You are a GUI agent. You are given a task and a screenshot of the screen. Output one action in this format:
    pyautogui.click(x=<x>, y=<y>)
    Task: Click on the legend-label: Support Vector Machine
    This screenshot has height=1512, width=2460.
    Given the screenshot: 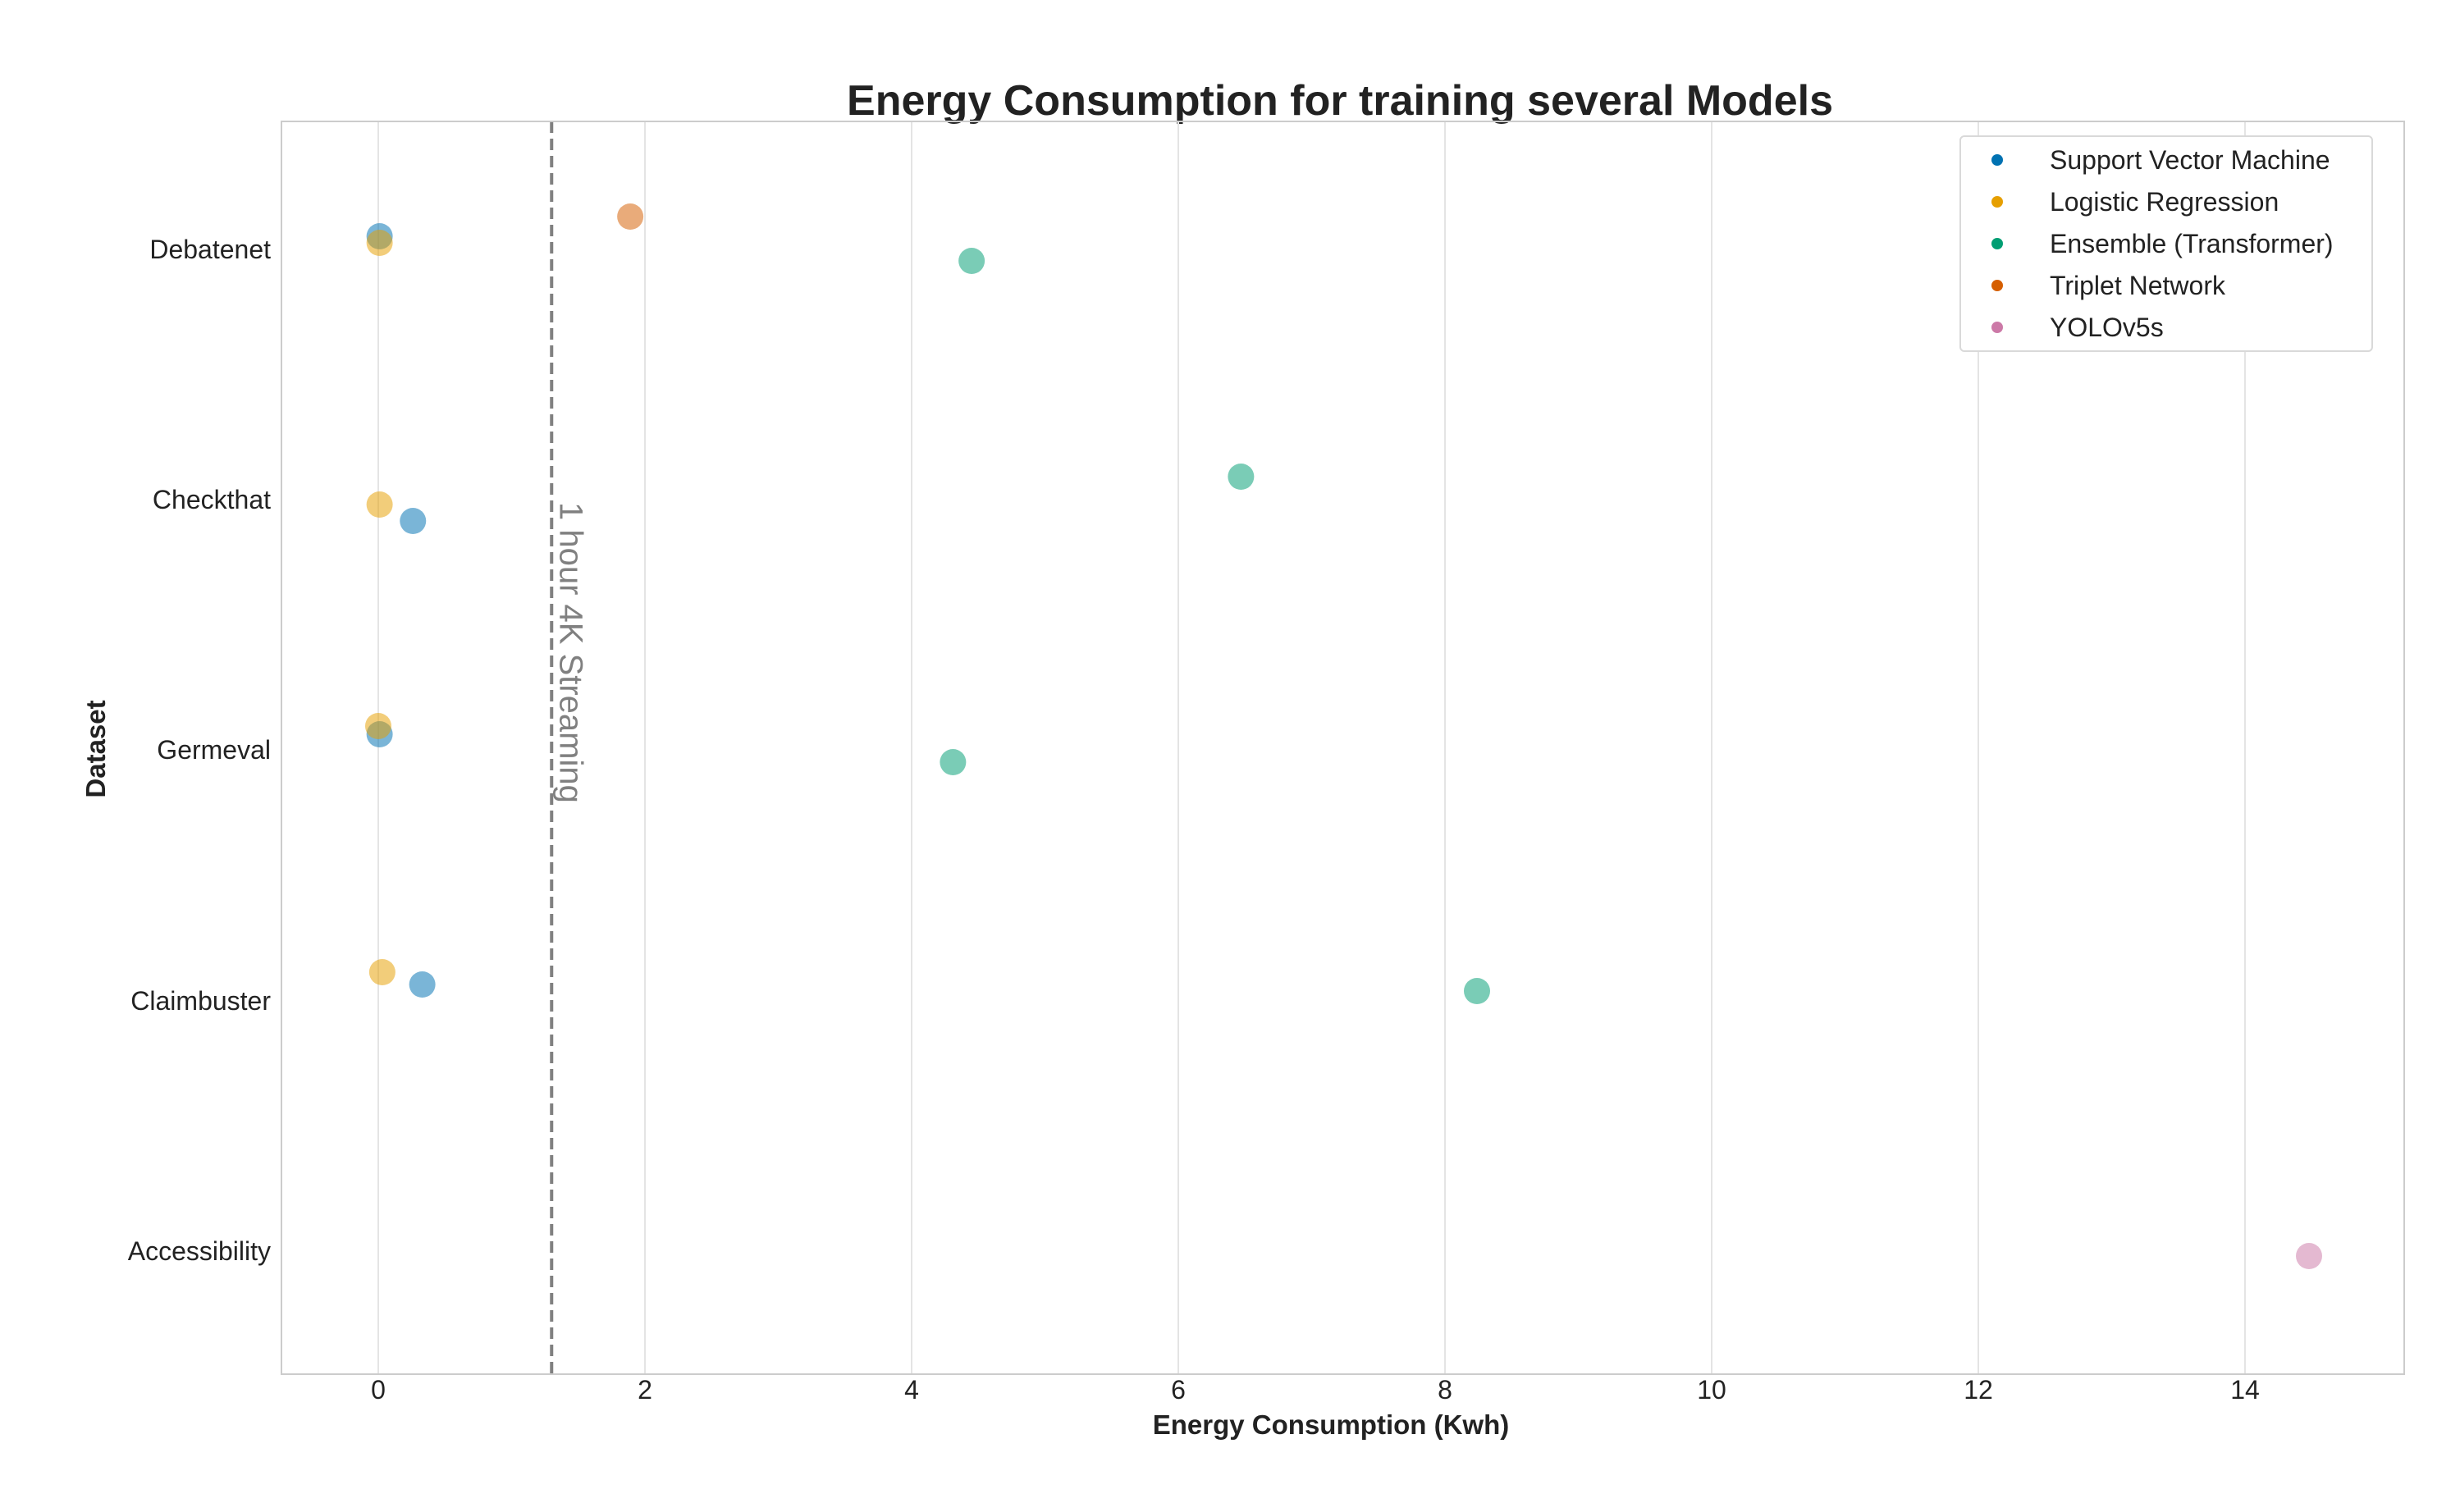 What is the action you would take?
    pyautogui.click(x=2190, y=160)
    